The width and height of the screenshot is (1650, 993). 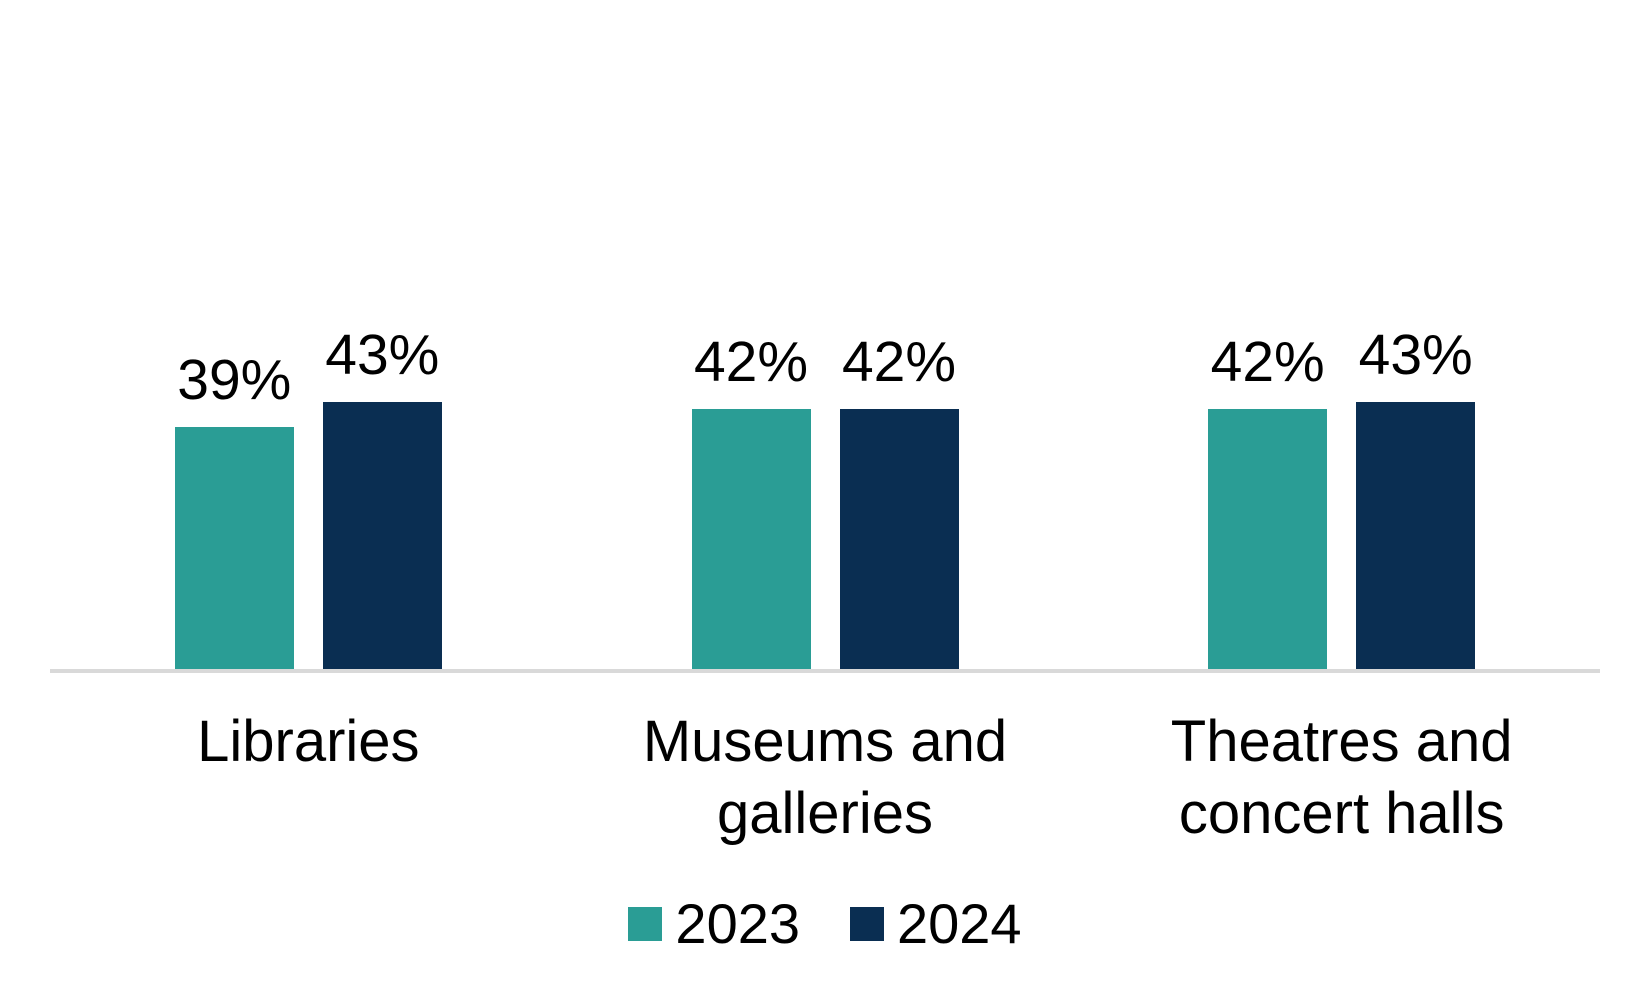 I want to click on category-label: Museums and galleries, so click(x=825, y=778).